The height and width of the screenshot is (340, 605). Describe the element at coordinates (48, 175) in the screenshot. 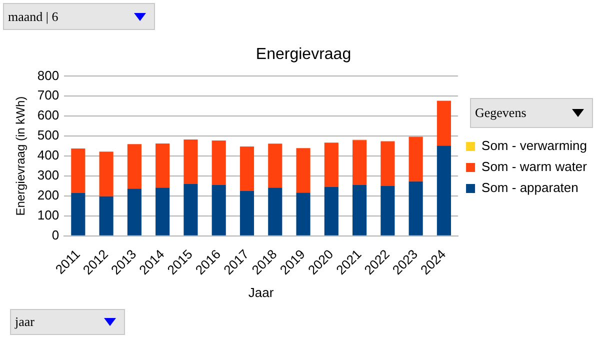

I see `y-tick-label: 300` at that location.